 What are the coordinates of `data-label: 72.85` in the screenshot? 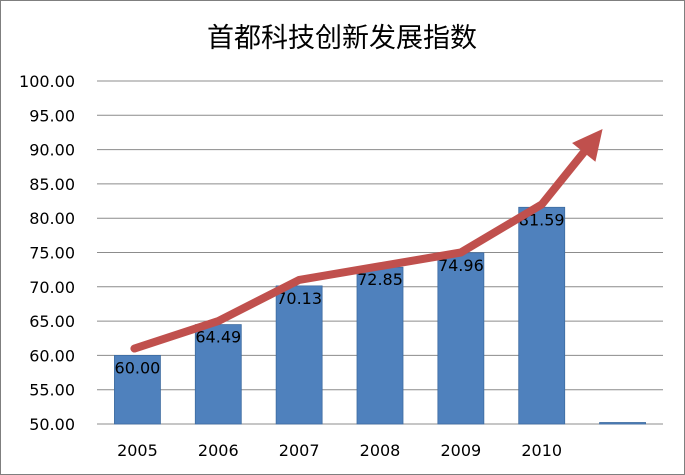 It's located at (380, 279).